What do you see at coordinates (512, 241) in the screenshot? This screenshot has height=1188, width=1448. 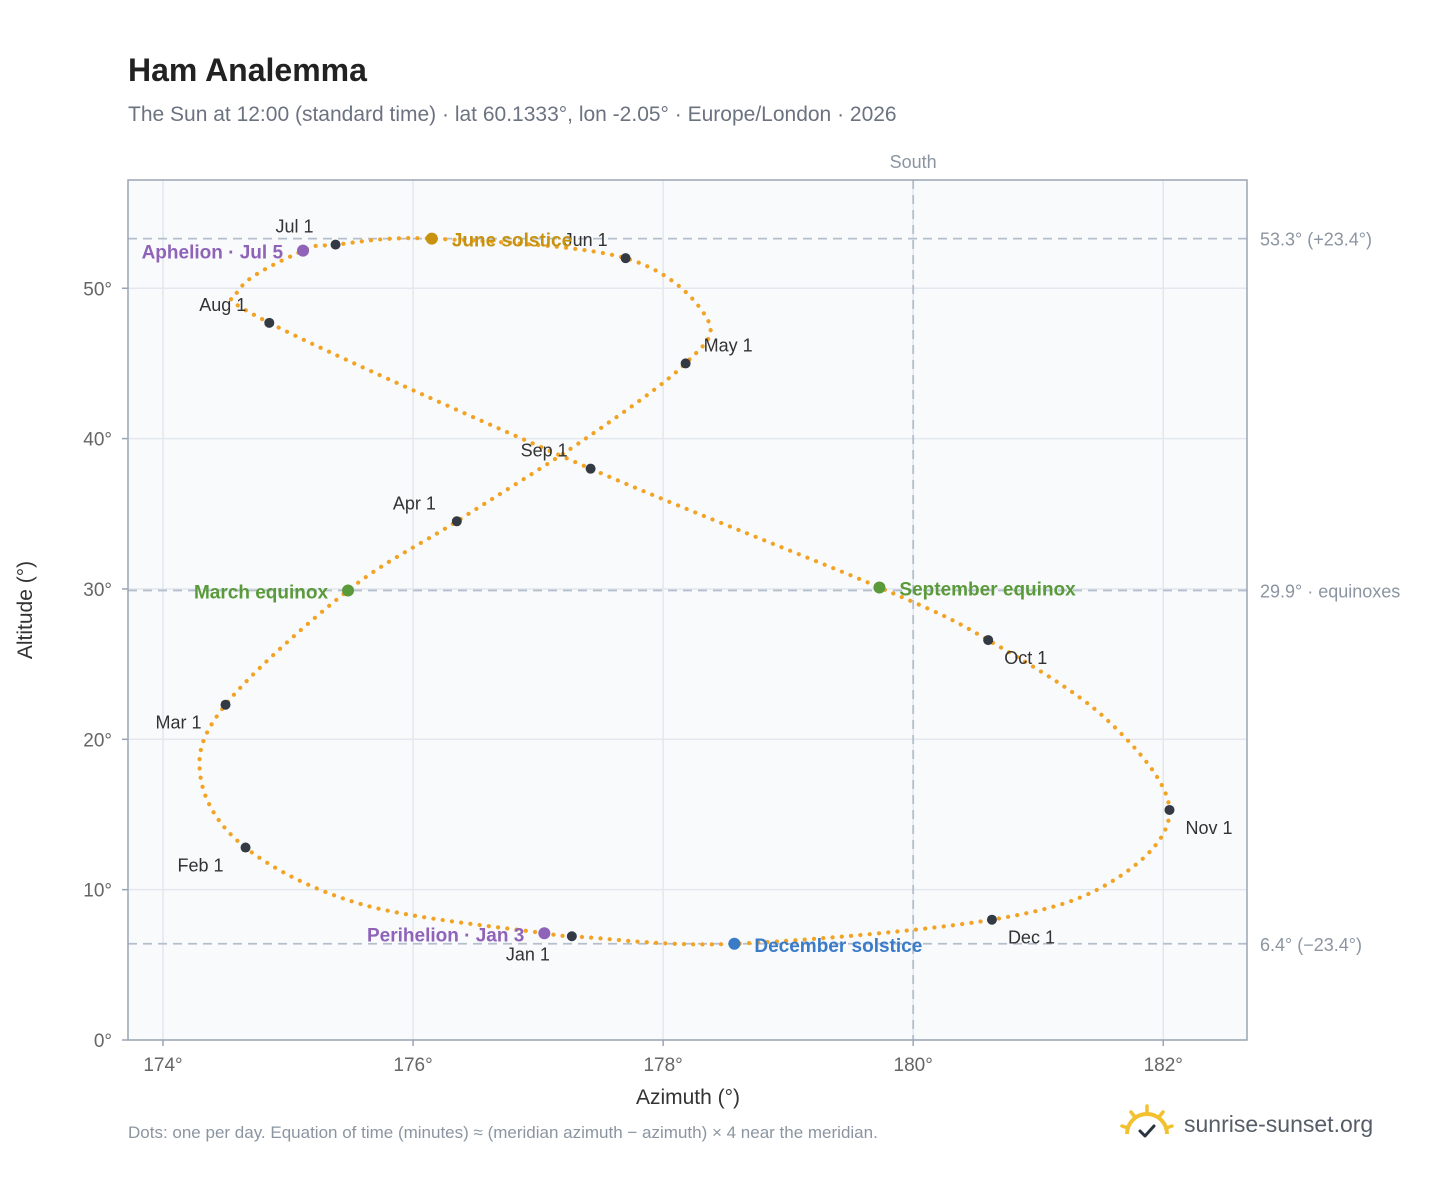 I see `event-label: June solstice` at bounding box center [512, 241].